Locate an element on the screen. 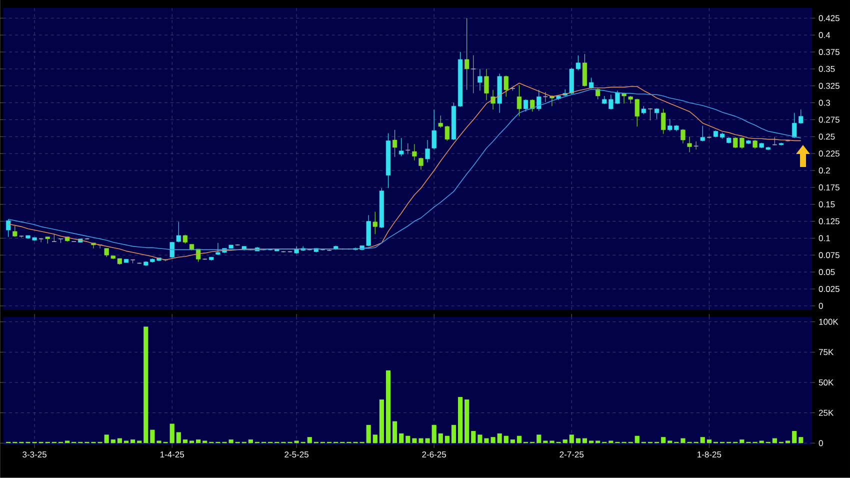  y-tick-label: 0.175 is located at coordinates (829, 187).